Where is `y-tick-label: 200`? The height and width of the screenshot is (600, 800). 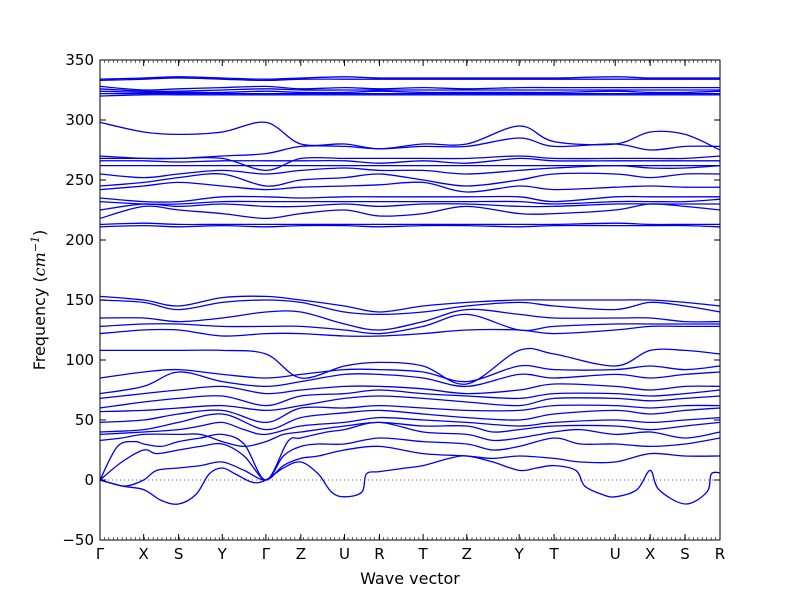 y-tick-label: 200 is located at coordinates (79, 240).